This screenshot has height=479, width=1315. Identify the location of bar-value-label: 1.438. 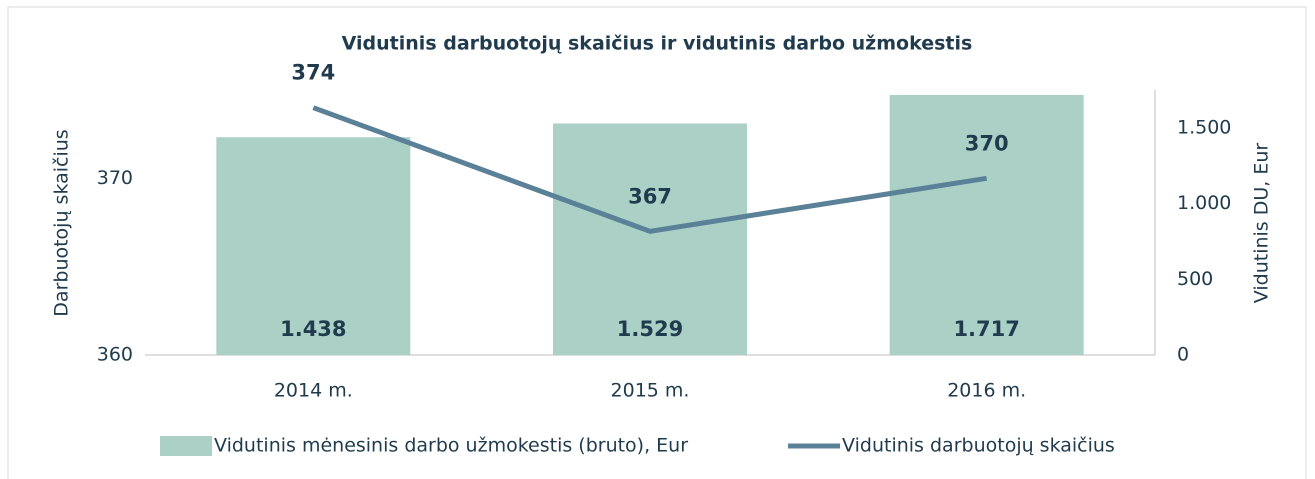
(313, 329).